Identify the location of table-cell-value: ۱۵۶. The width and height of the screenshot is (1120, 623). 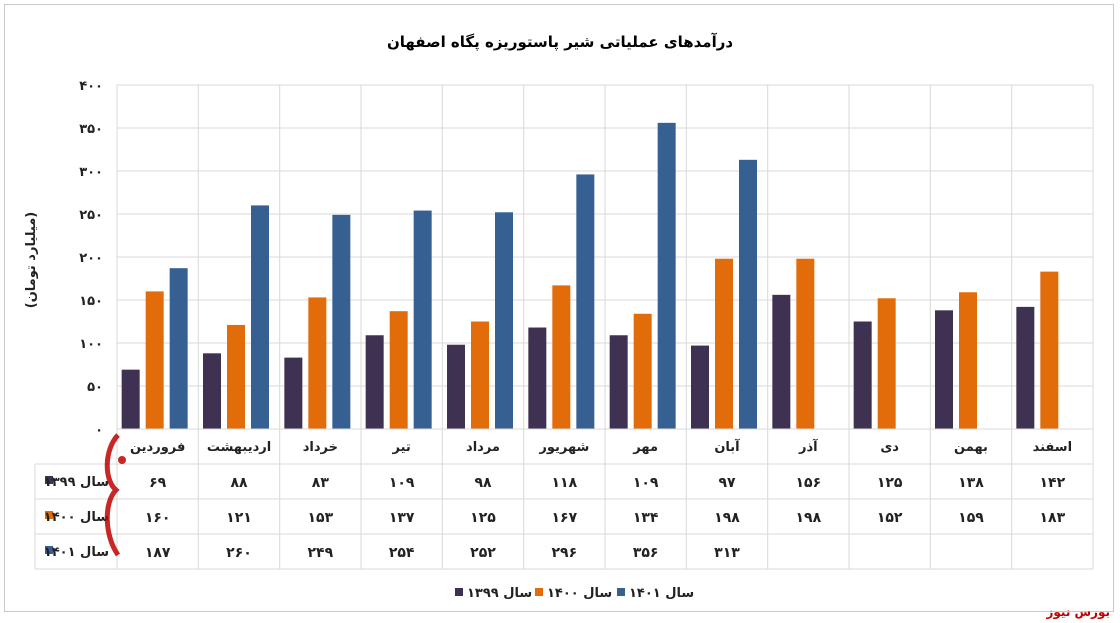
(809, 483).